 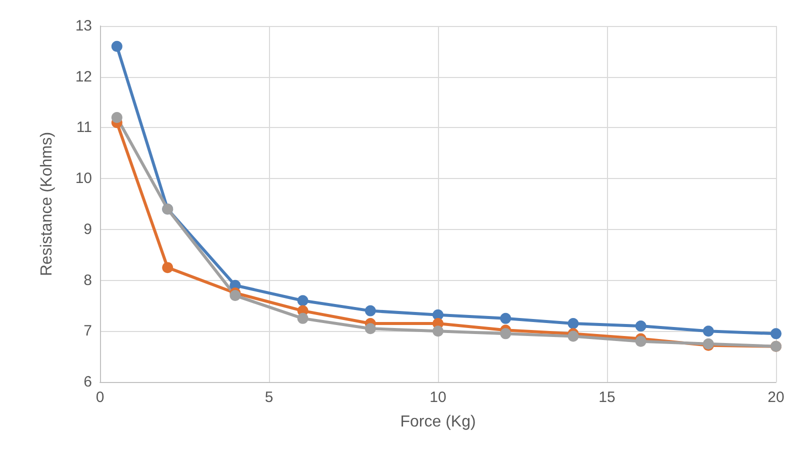 What do you see at coordinates (100, 397) in the screenshot?
I see `x-tick-label: 0` at bounding box center [100, 397].